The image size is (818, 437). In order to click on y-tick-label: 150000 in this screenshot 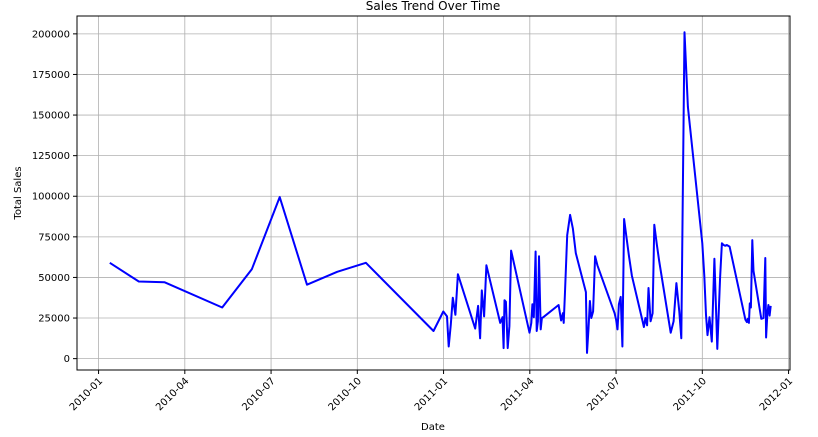, I will do `click(51, 116)`.